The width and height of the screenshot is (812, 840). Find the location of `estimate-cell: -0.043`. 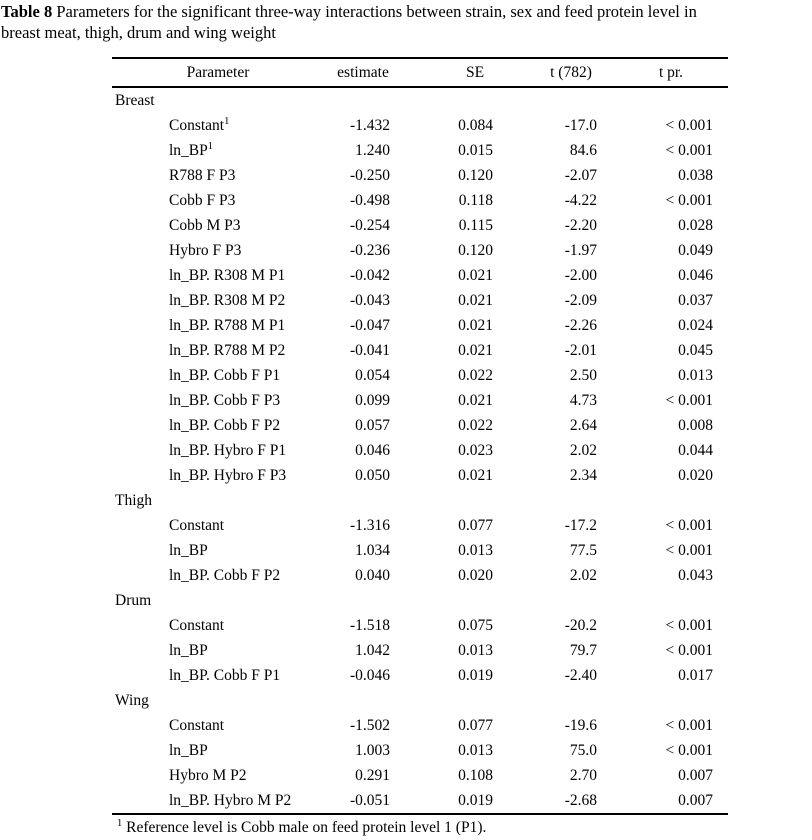

estimate-cell: -0.043 is located at coordinates (369, 300).